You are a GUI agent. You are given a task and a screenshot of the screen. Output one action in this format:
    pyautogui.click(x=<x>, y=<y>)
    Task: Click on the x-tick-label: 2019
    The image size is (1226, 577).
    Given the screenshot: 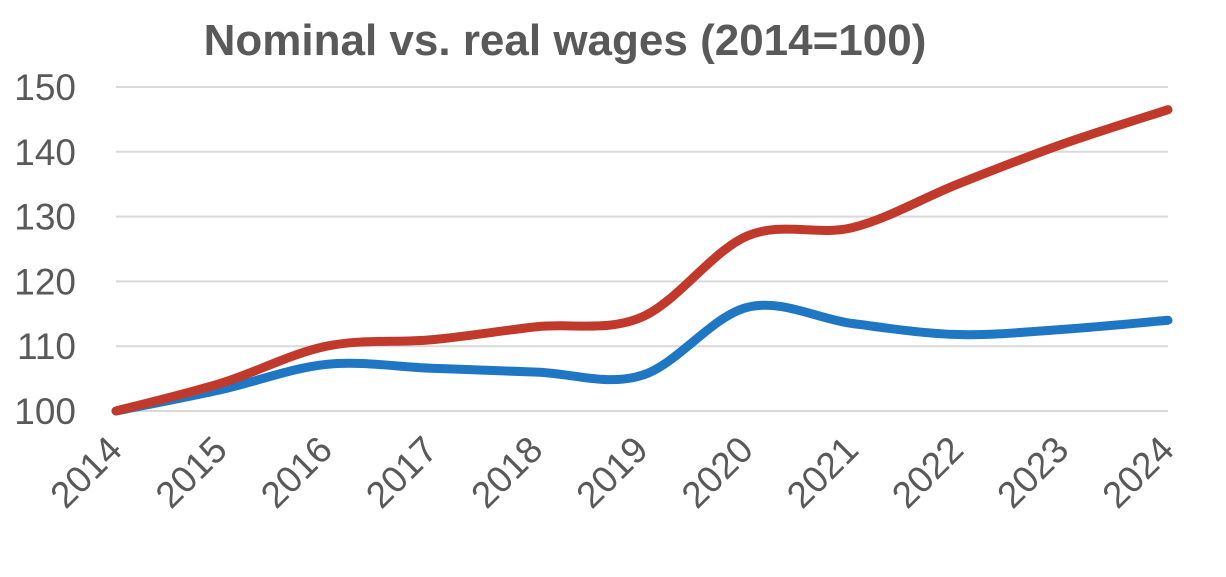 What is the action you would take?
    pyautogui.click(x=611, y=472)
    